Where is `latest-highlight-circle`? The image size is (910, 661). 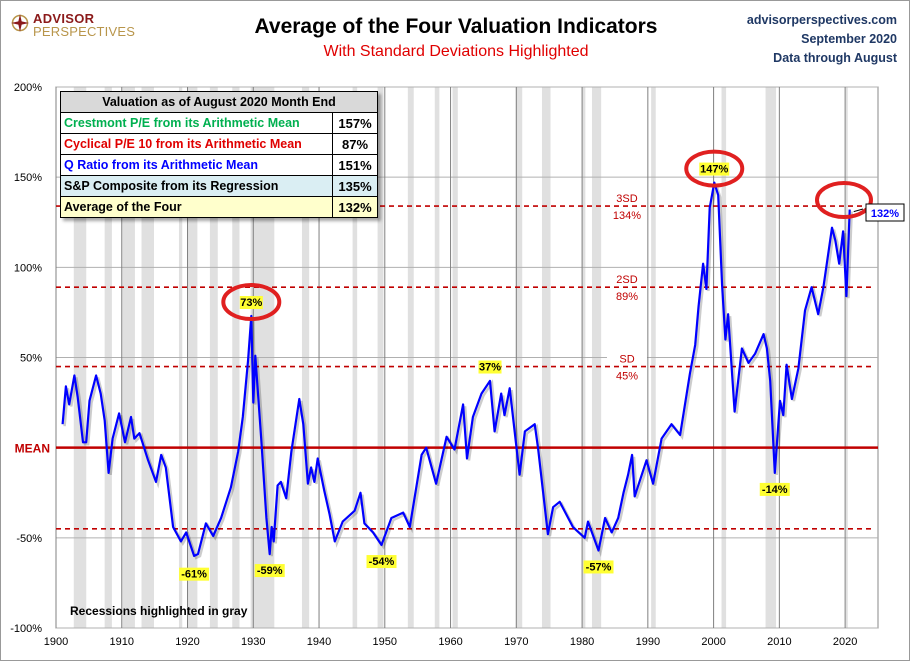 latest-highlight-circle is located at coordinates (844, 200).